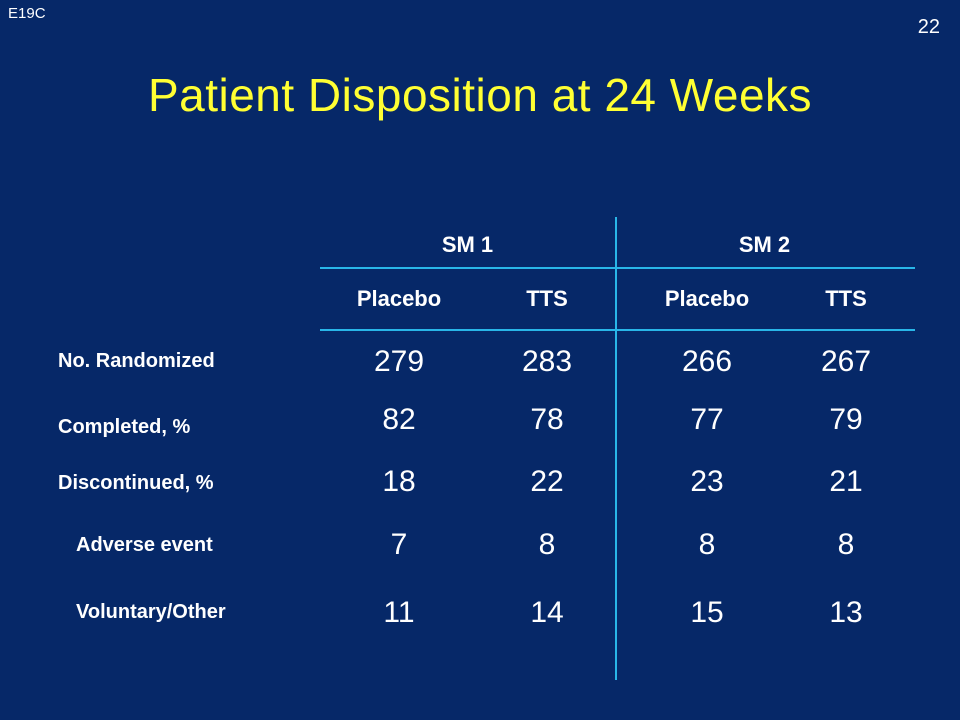 The image size is (960, 720). I want to click on cell-completed-sm1-tts: 78, so click(547, 419).